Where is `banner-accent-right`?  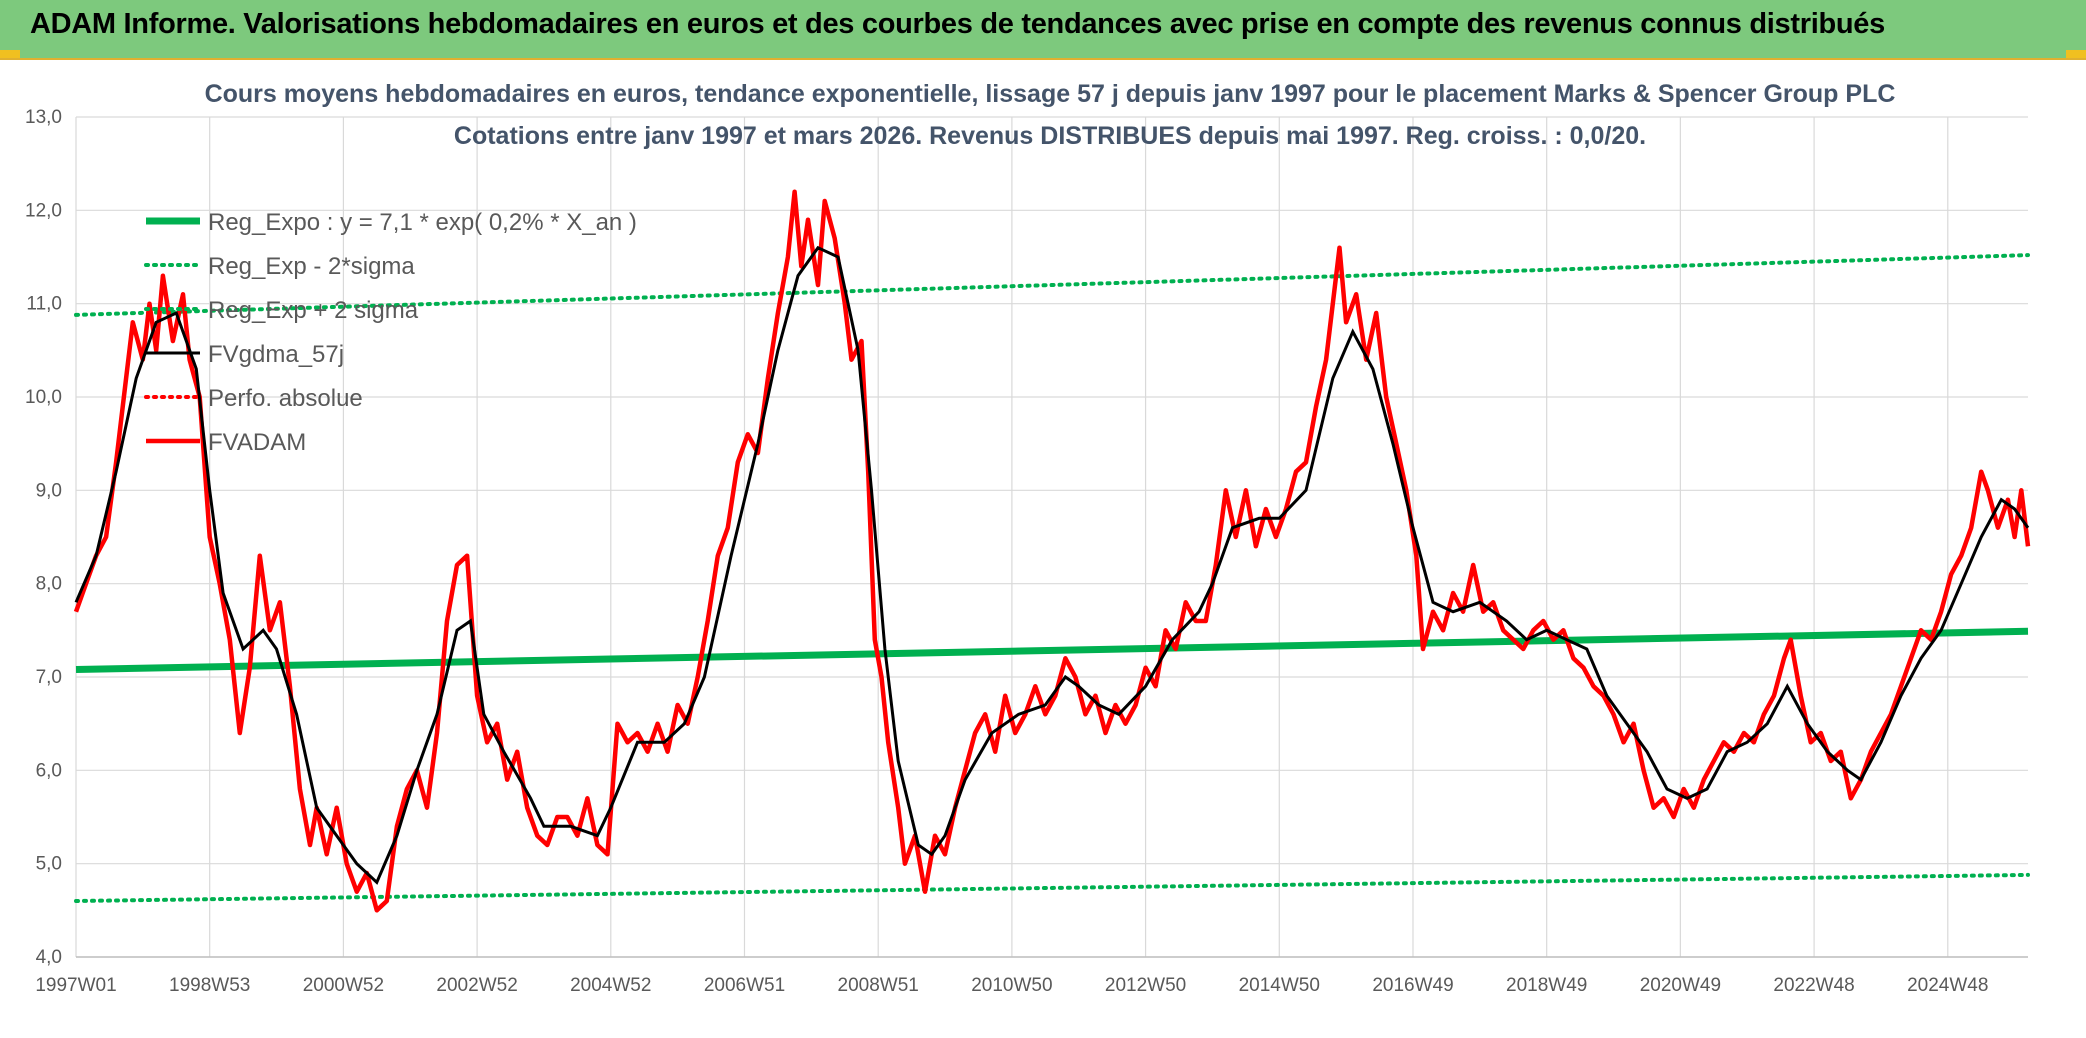 banner-accent-right is located at coordinates (2076, 54).